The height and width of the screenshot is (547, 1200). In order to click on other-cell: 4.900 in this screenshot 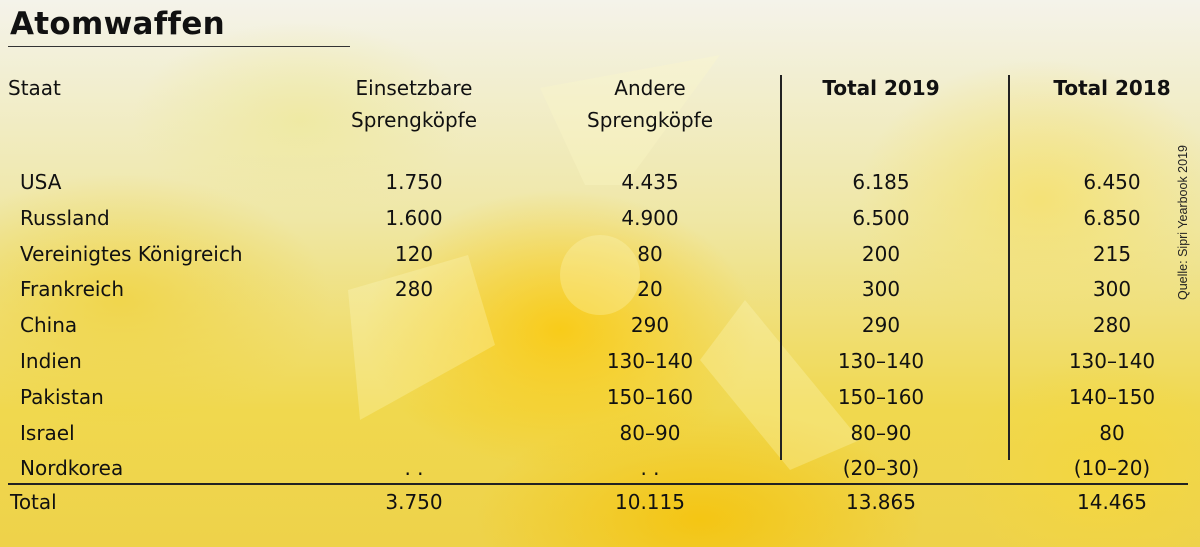, I will do `click(650, 217)`.